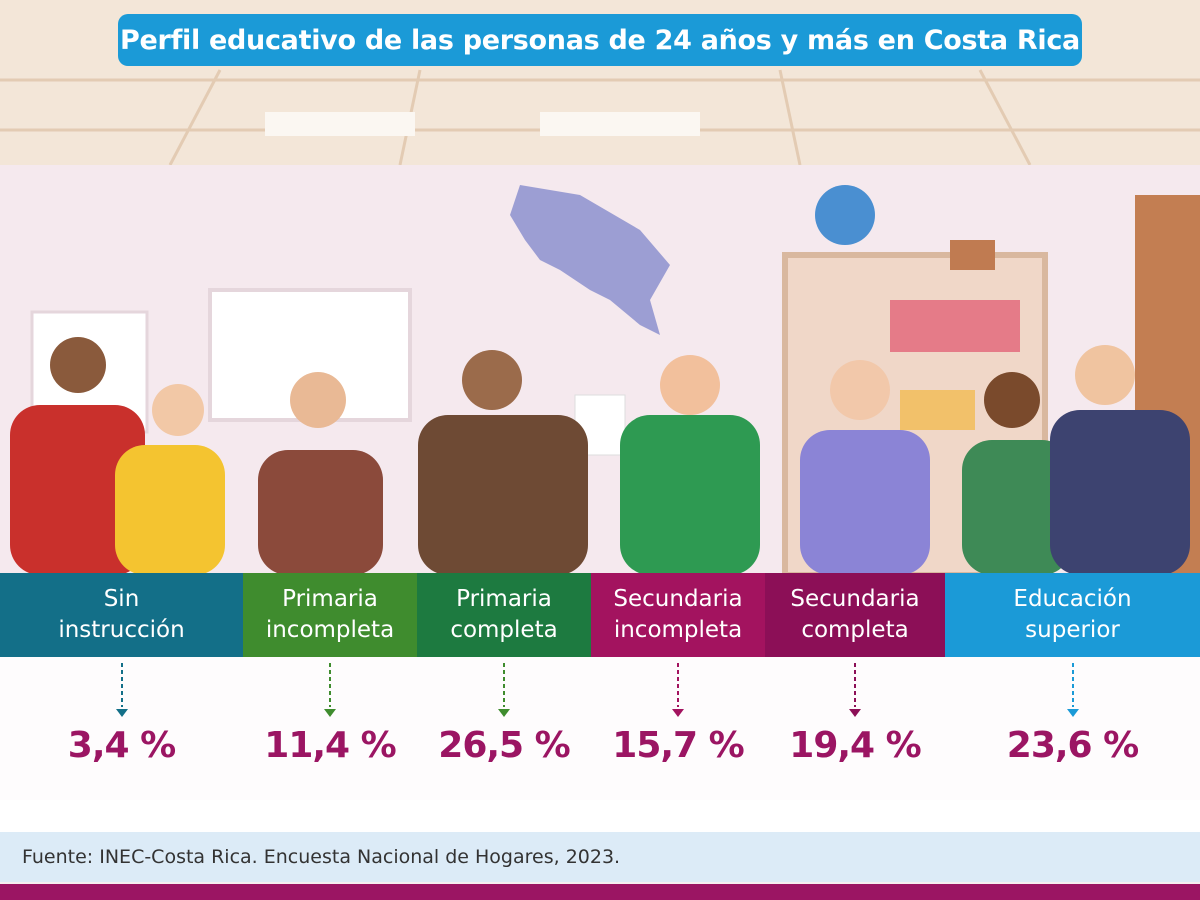  I want to click on category-box: Primaria completa, so click(504, 615).